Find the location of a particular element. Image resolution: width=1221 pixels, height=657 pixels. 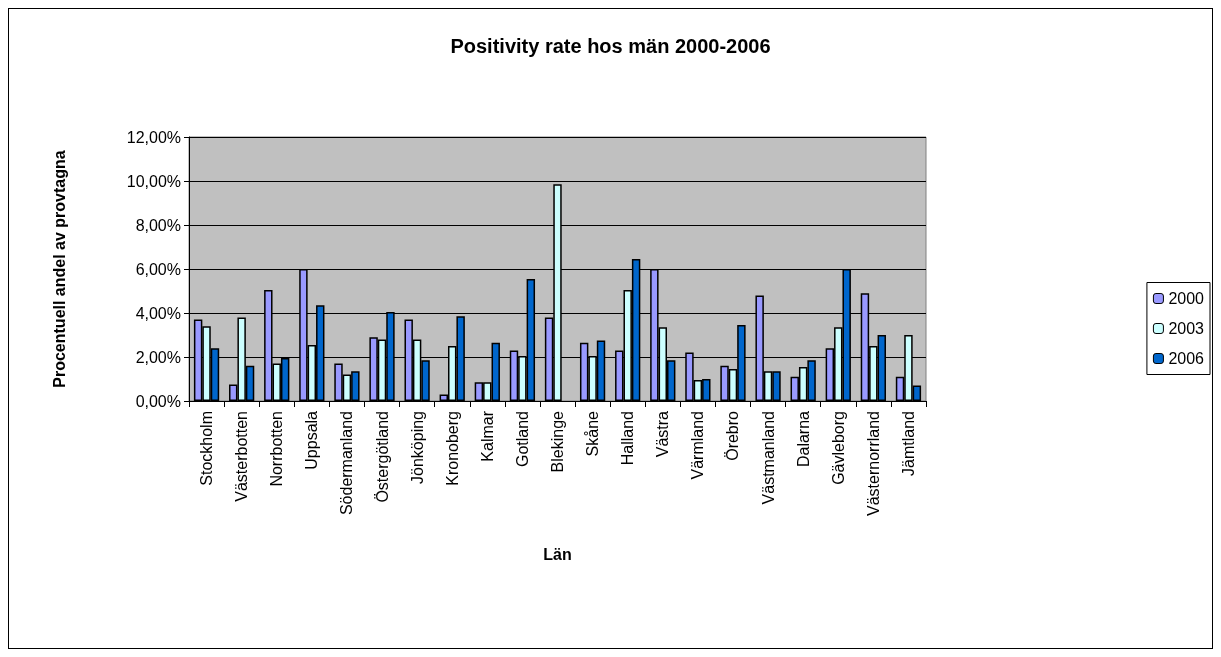

x-tick-label: Gotland is located at coordinates (522, 439).